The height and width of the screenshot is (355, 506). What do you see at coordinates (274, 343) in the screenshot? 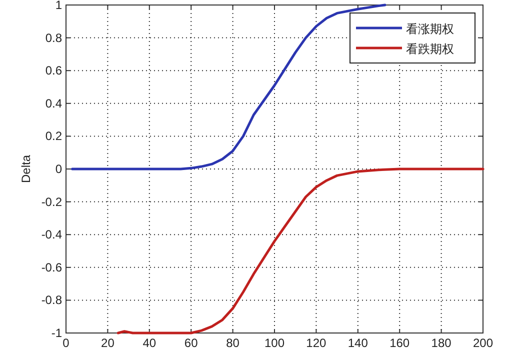
I see `x-tick-label: 100` at bounding box center [274, 343].